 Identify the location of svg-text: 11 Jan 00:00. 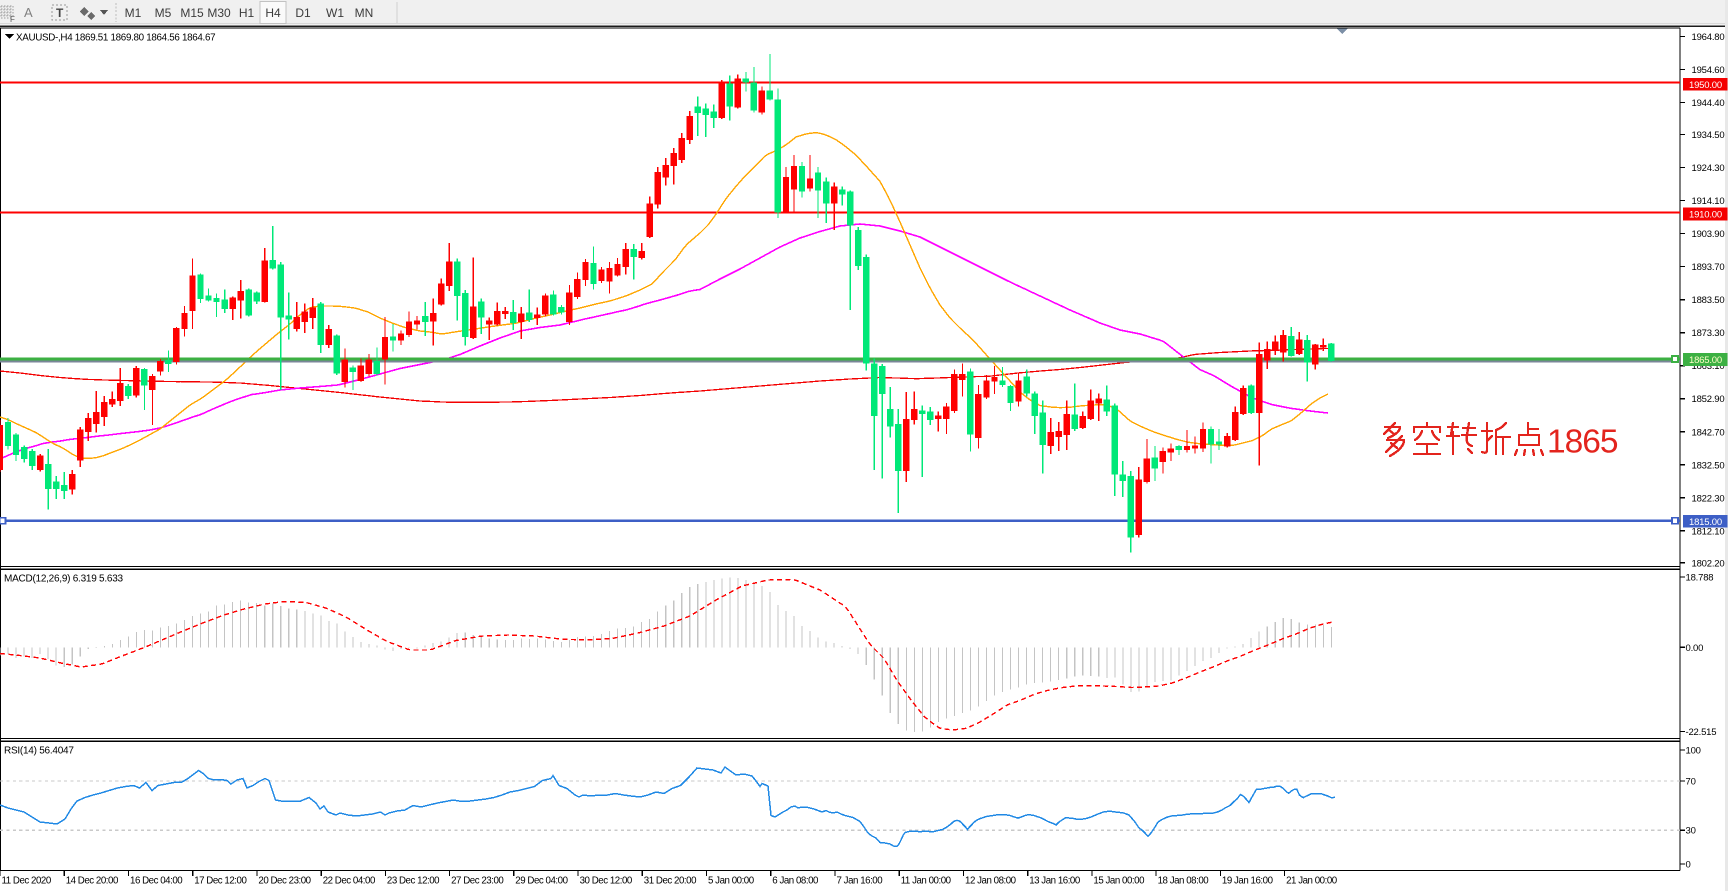
(926, 881).